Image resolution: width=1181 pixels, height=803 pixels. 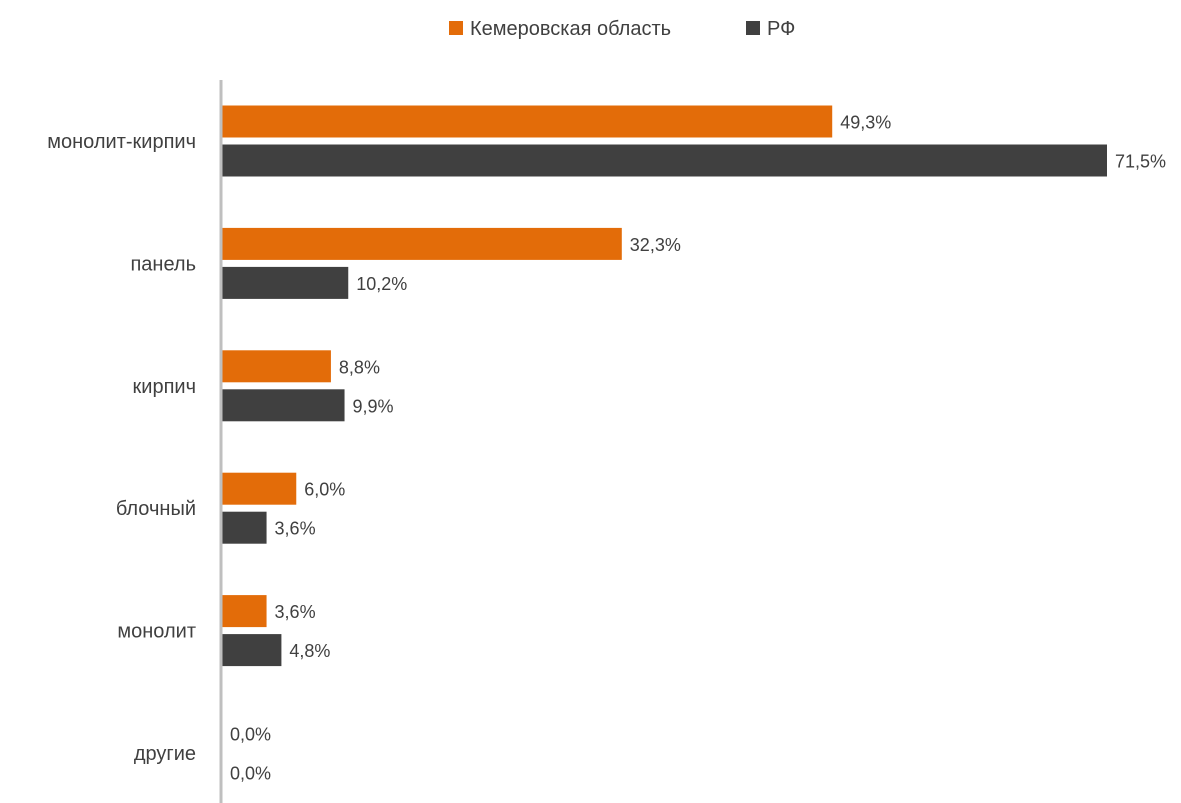 I want to click on legend-label-2: РФ, so click(x=781, y=29).